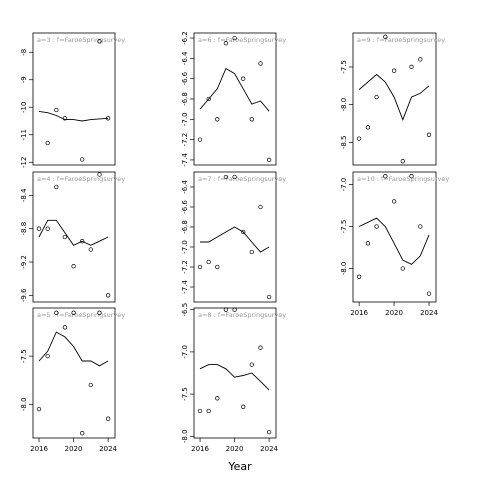 This screenshot has height=480, width=480. Describe the element at coordinates (24, 262) in the screenshot. I see `y-tick-label: -9.2` at that location.